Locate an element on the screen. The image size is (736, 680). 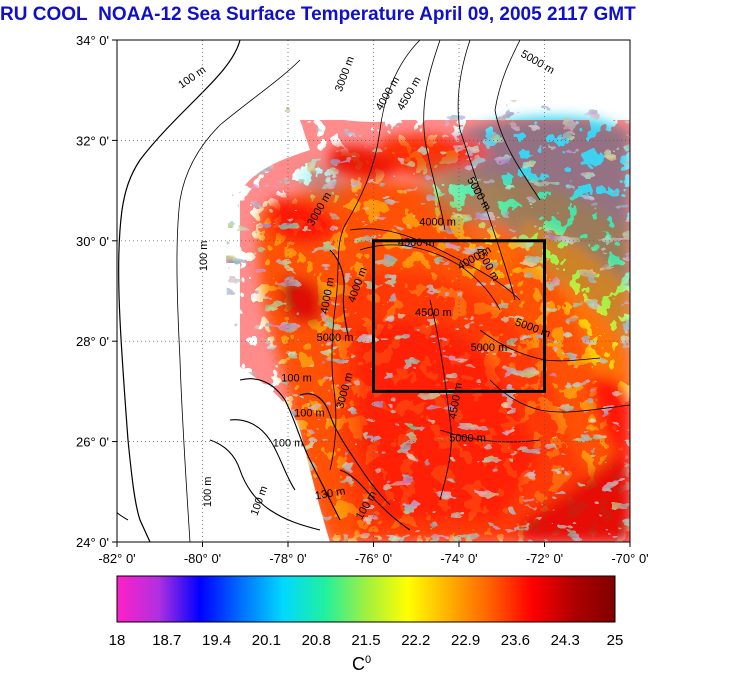
y-tick-label: 32° 0' is located at coordinates (92, 140).